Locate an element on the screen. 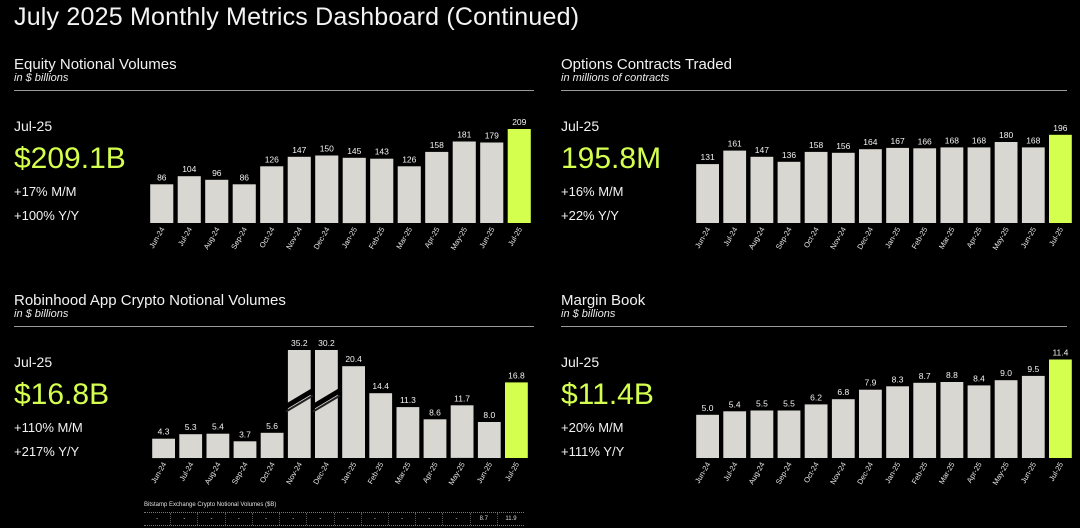 The height and width of the screenshot is (528, 1080). data-label: 158 is located at coordinates (437, 145).